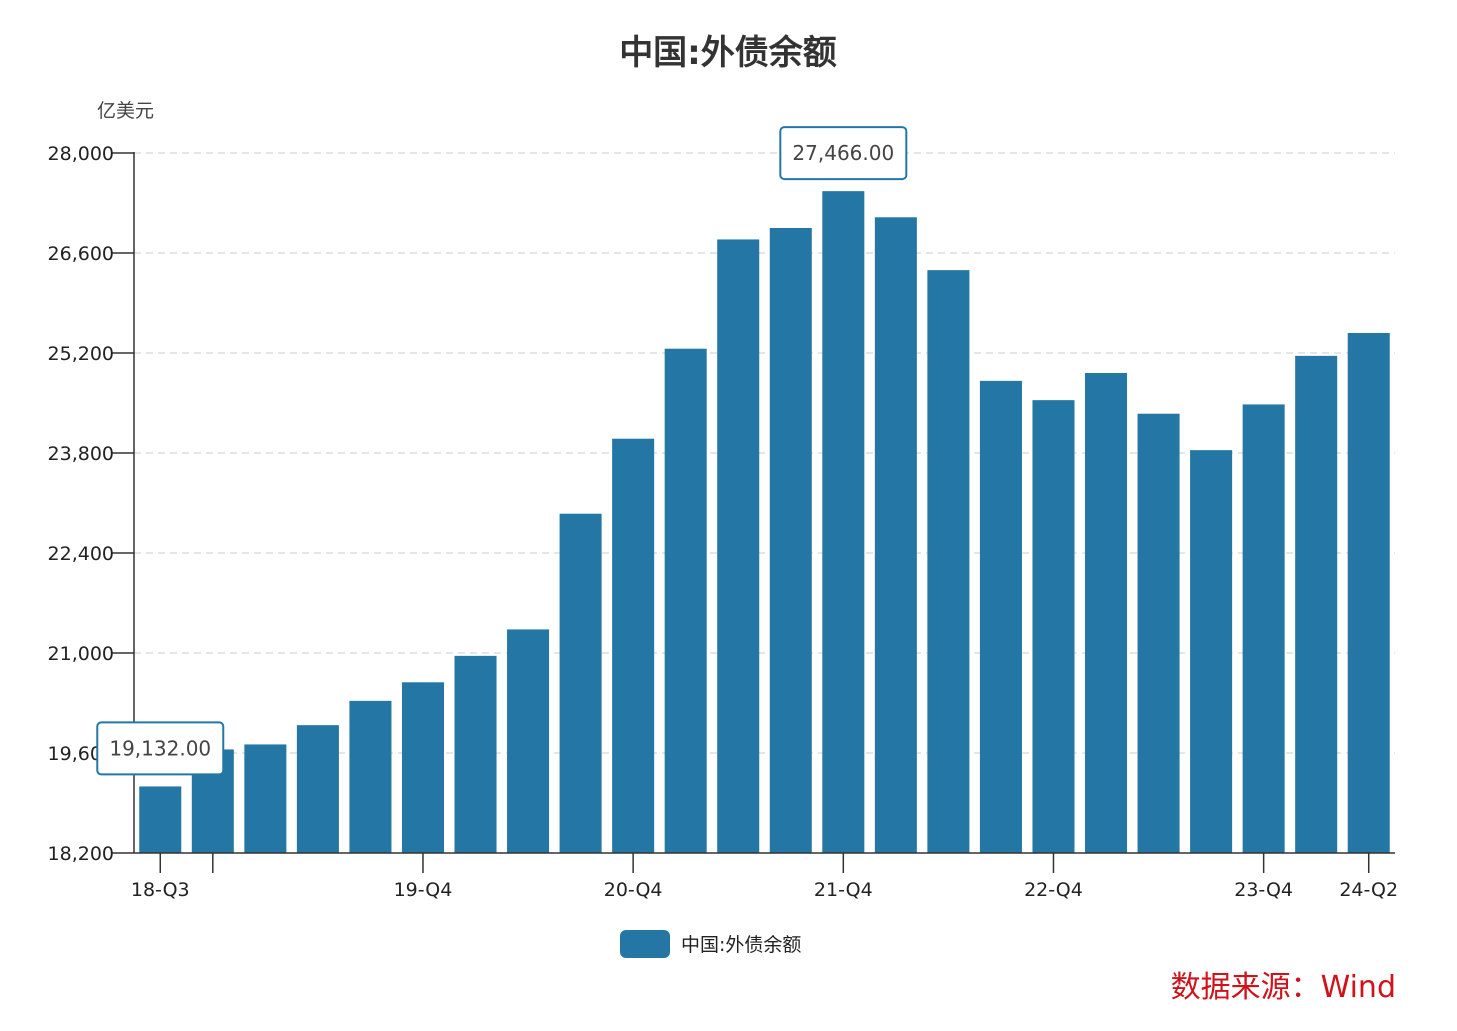 The height and width of the screenshot is (1031, 1457). What do you see at coordinates (81, 154) in the screenshot?
I see `y-tick-label: 28,000` at bounding box center [81, 154].